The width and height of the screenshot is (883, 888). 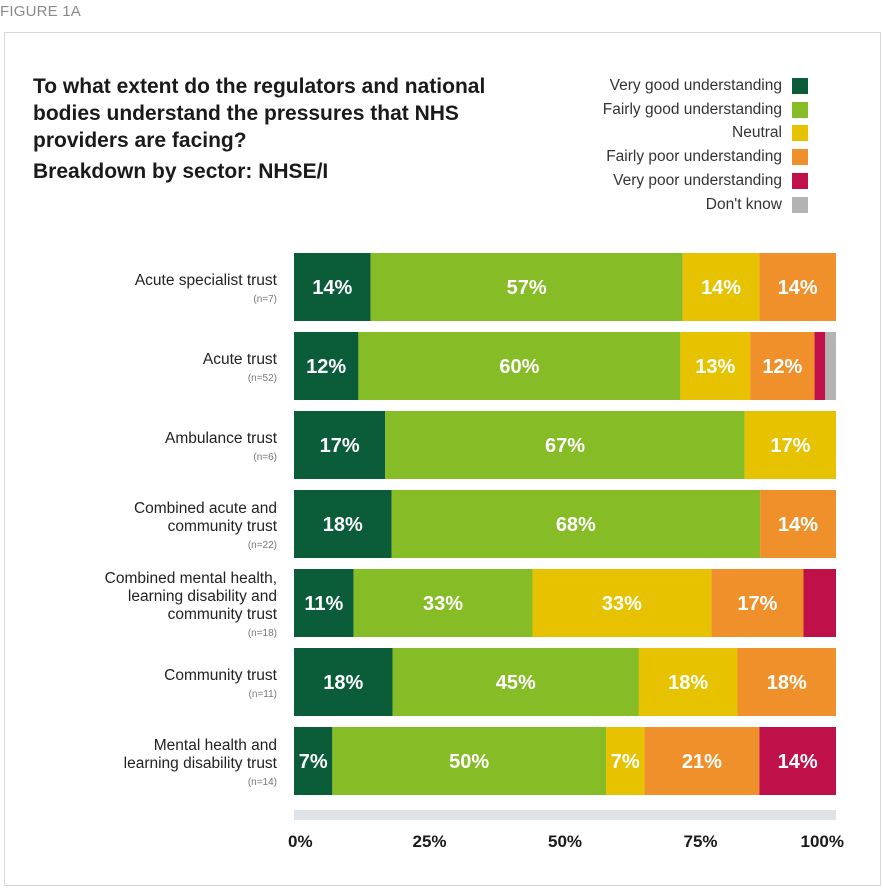 I want to click on sample-size-label: (n=7), so click(x=265, y=299).